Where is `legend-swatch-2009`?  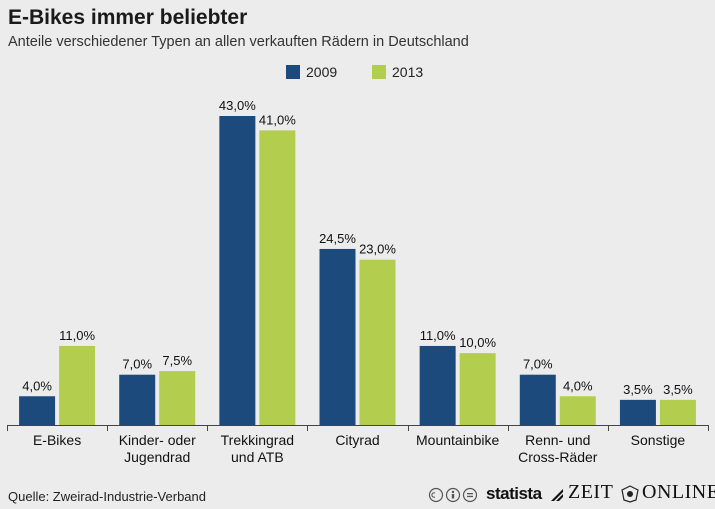 legend-swatch-2009 is located at coordinates (293, 72).